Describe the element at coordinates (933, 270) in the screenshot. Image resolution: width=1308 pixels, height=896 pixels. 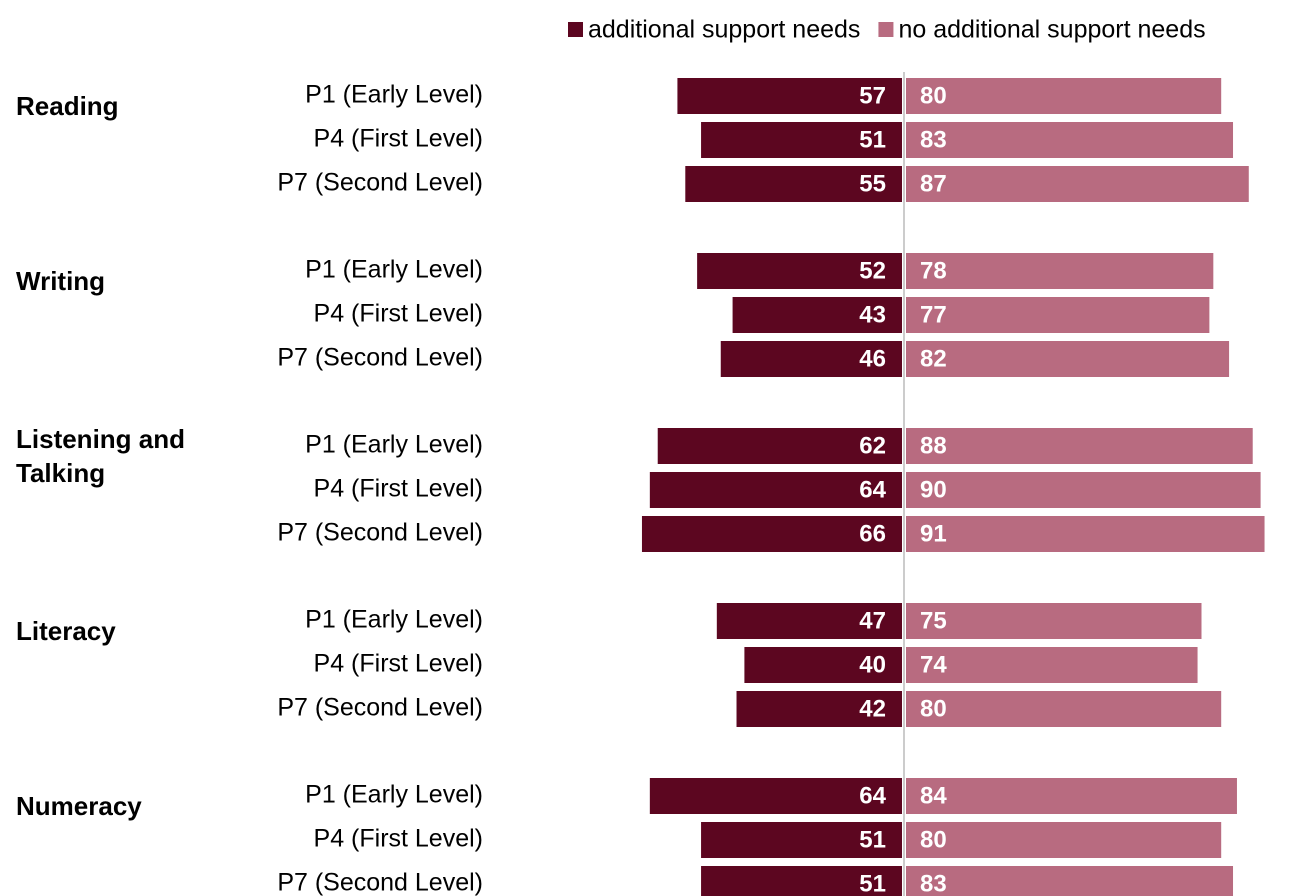
I see `value-label: 78` at that location.